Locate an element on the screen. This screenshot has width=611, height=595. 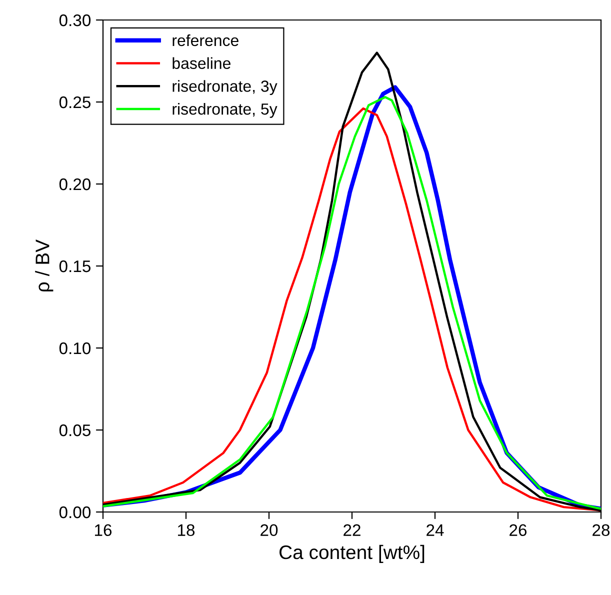
y-tick-label: 0.05 is located at coordinates (74, 430).